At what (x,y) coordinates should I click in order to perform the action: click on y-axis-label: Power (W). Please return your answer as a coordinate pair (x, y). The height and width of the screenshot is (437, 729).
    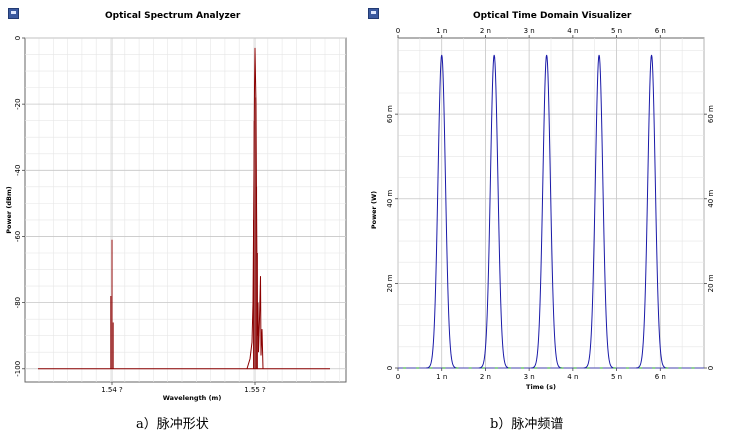
    Looking at the image, I should click on (374, 210).